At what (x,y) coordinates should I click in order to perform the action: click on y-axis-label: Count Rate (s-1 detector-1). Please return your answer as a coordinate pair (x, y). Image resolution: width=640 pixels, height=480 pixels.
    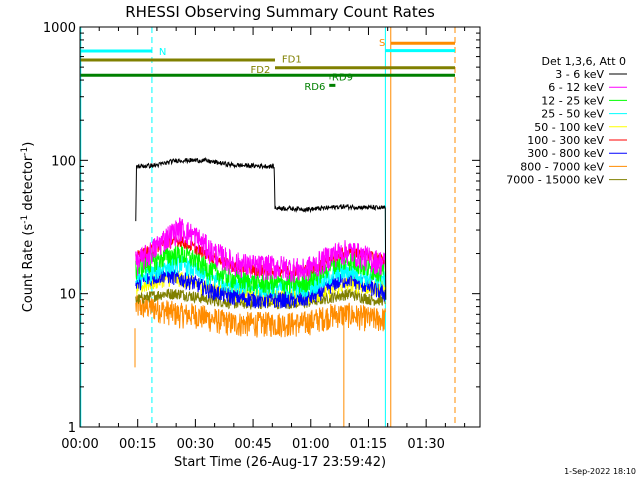
    Looking at the image, I should click on (28, 227).